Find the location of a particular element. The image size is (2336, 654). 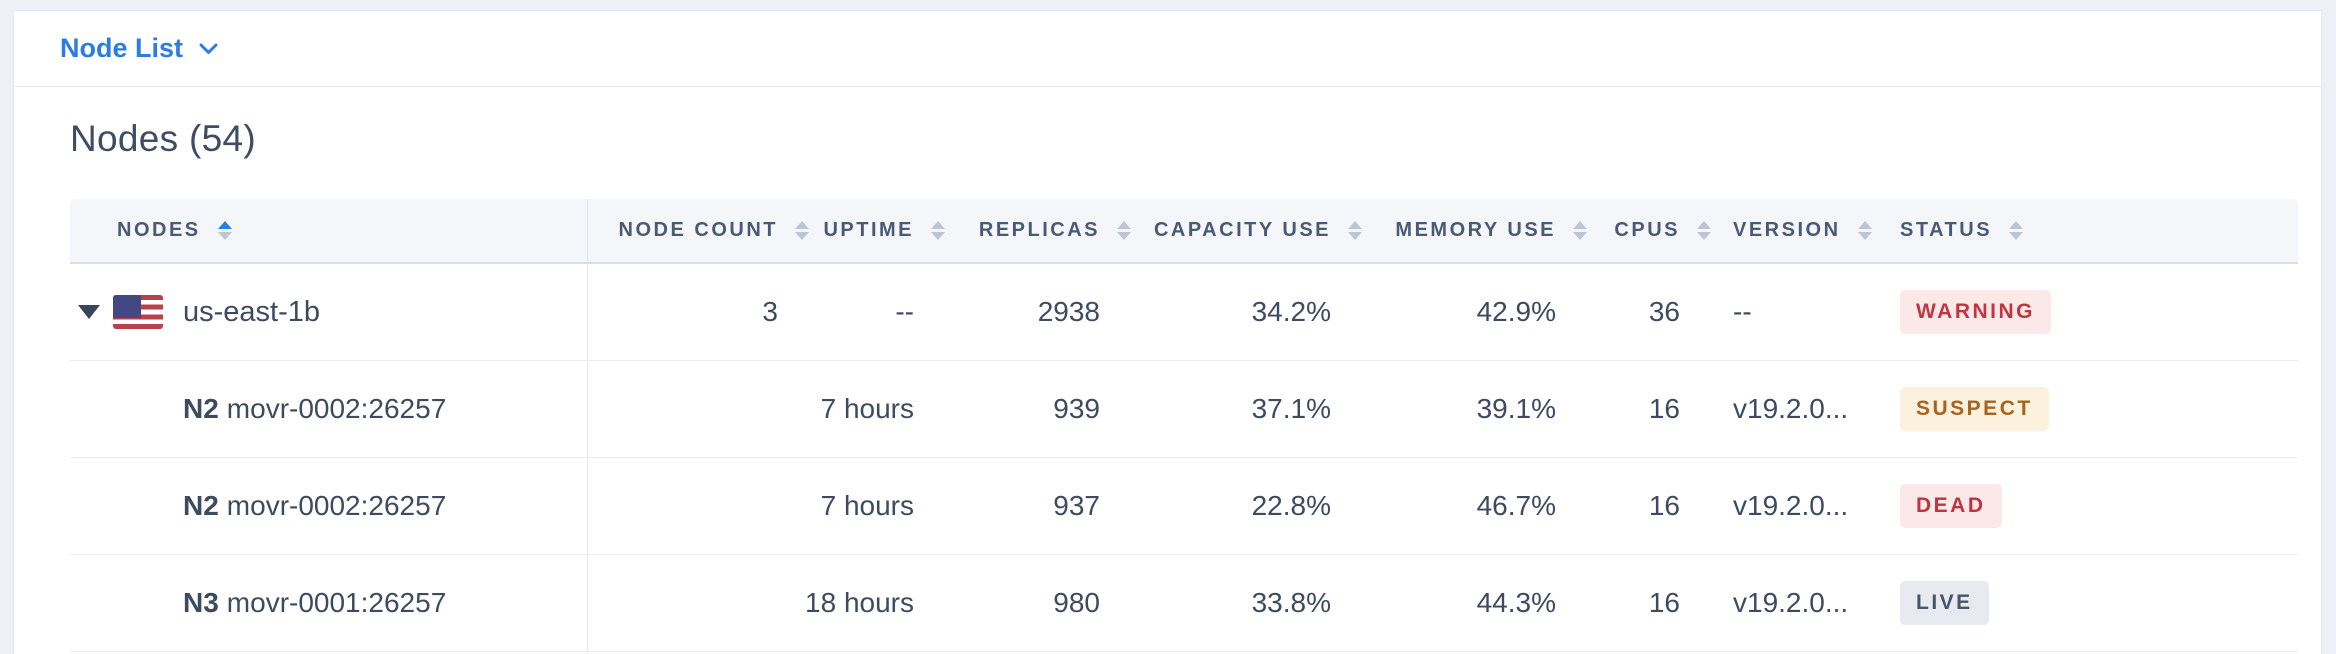

view-switcher-dropdown: Node List is located at coordinates (139, 48).